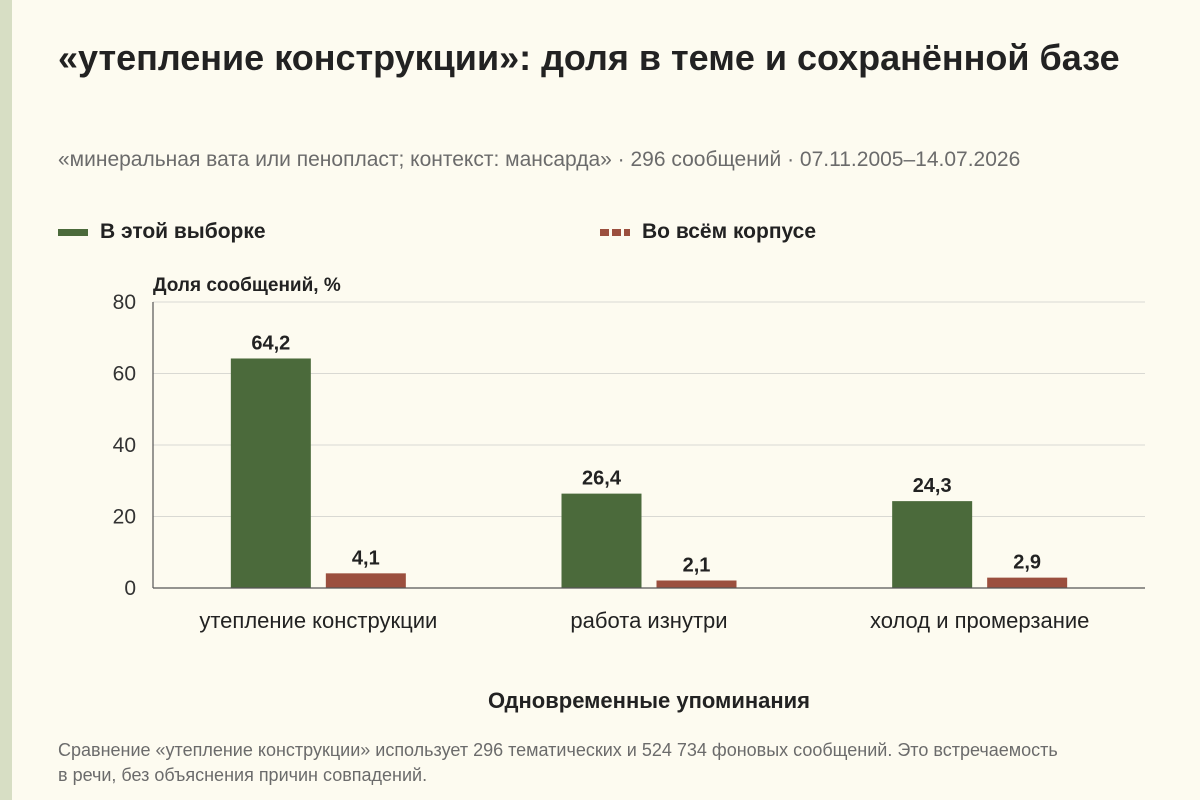 The height and width of the screenshot is (800, 1200). I want to click on legend-label-corpus: Во всём корпусе, so click(729, 231).